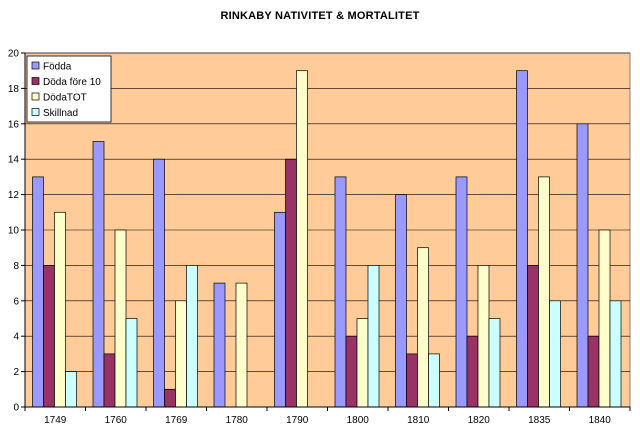 The height and width of the screenshot is (433, 640). What do you see at coordinates (16, 372) in the screenshot?
I see `y-tick-label: 2` at bounding box center [16, 372].